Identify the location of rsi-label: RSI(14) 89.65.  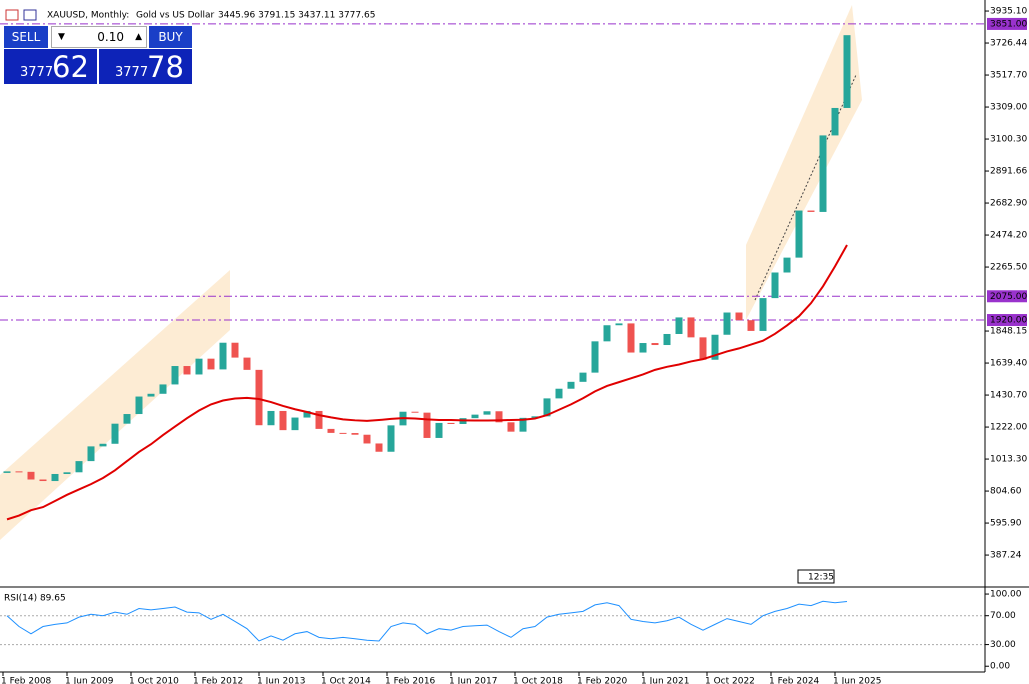
(35, 599).